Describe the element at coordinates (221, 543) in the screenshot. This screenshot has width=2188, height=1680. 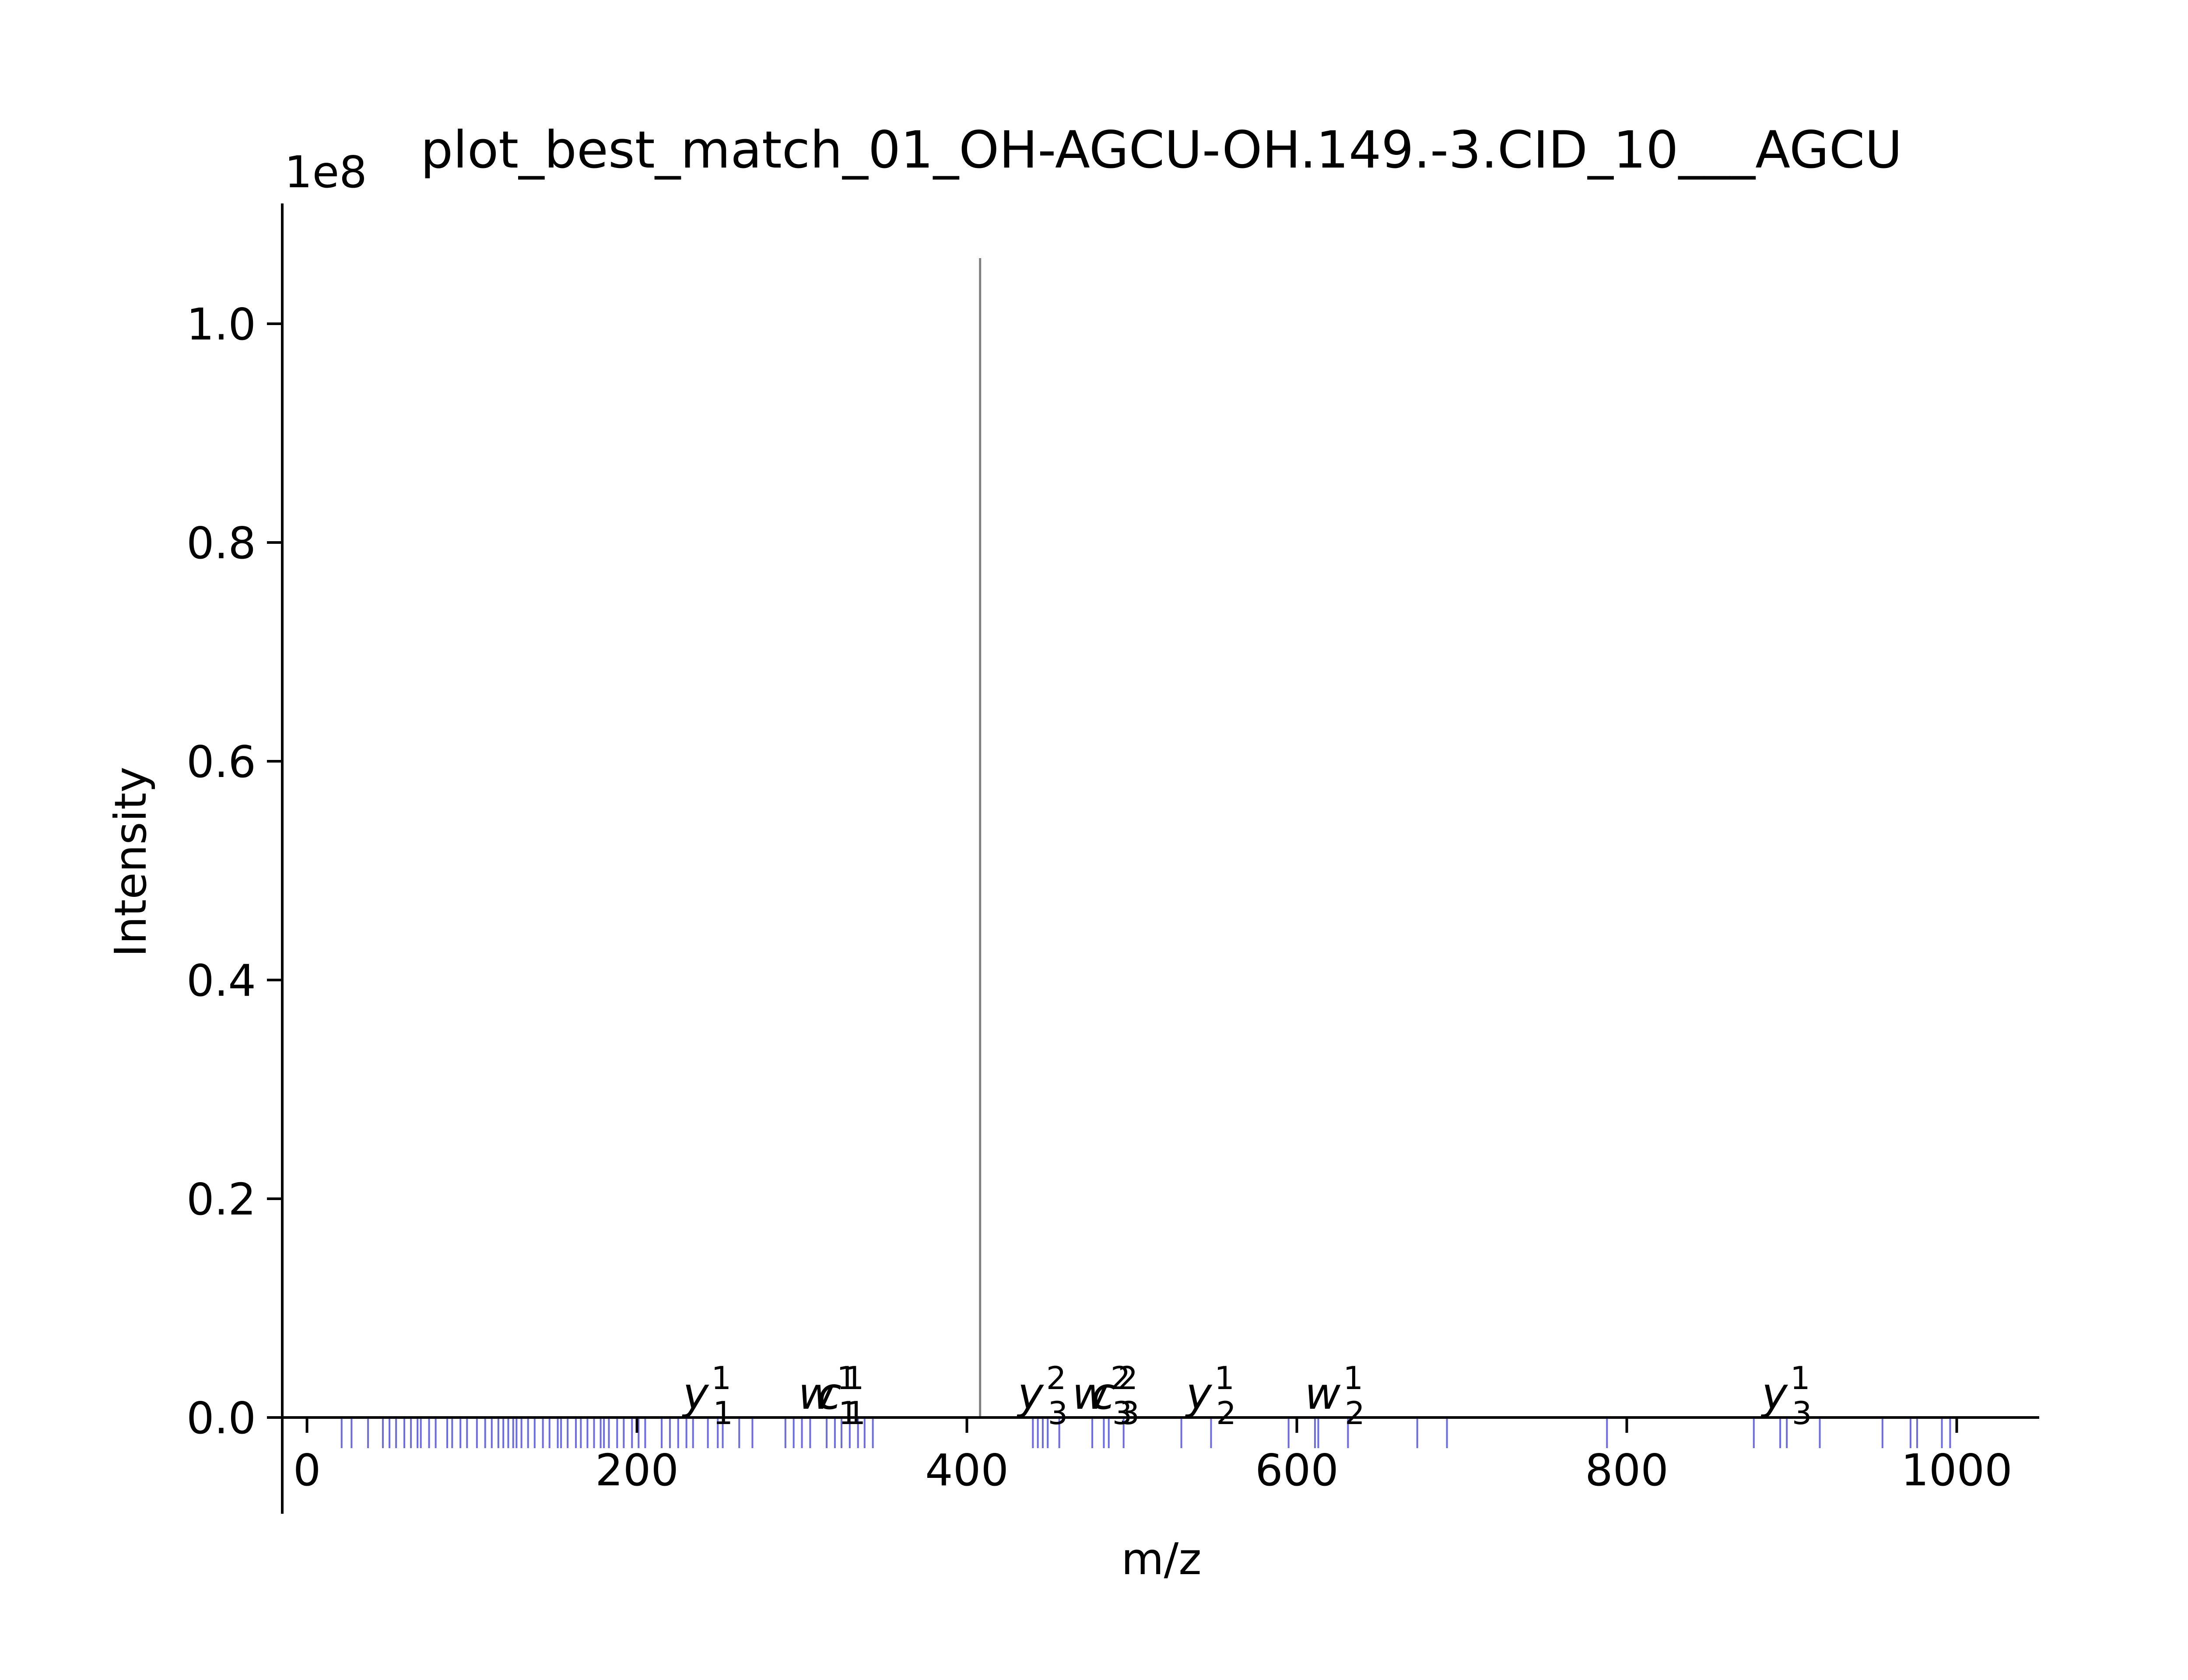
I see `y-tick-label: 0.8` at that location.